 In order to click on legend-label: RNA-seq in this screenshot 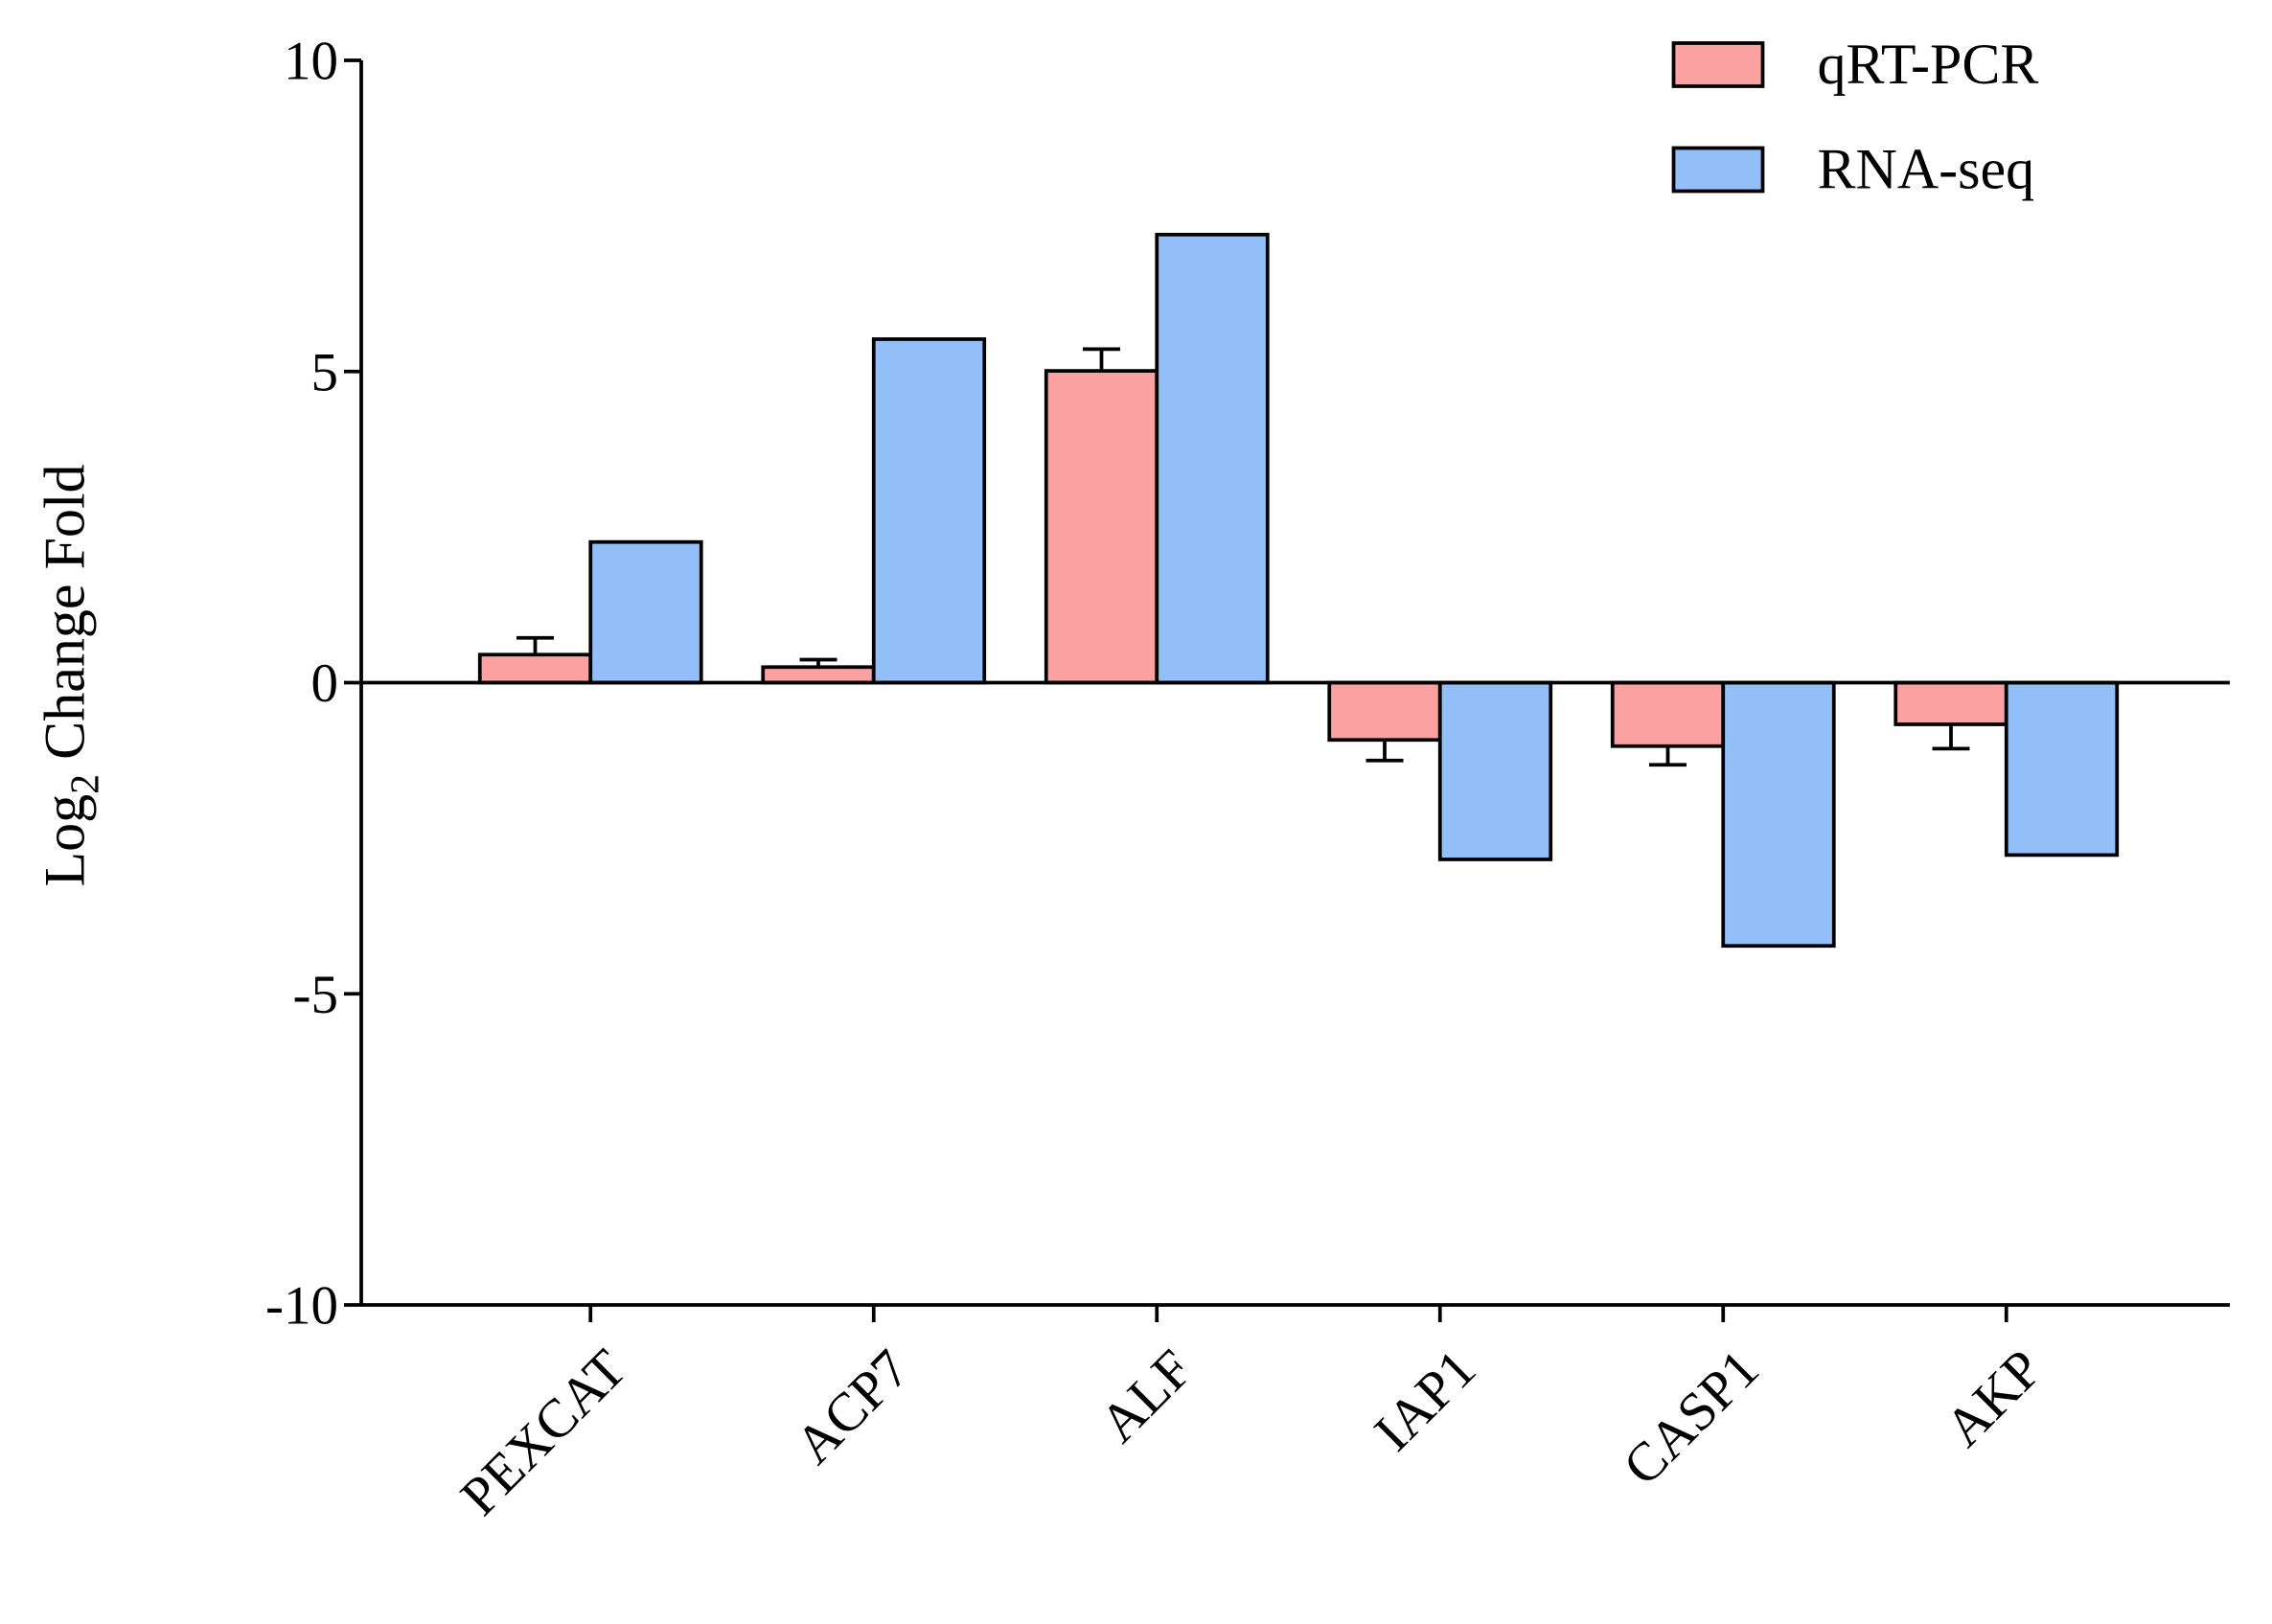, I will do `click(1926, 169)`.